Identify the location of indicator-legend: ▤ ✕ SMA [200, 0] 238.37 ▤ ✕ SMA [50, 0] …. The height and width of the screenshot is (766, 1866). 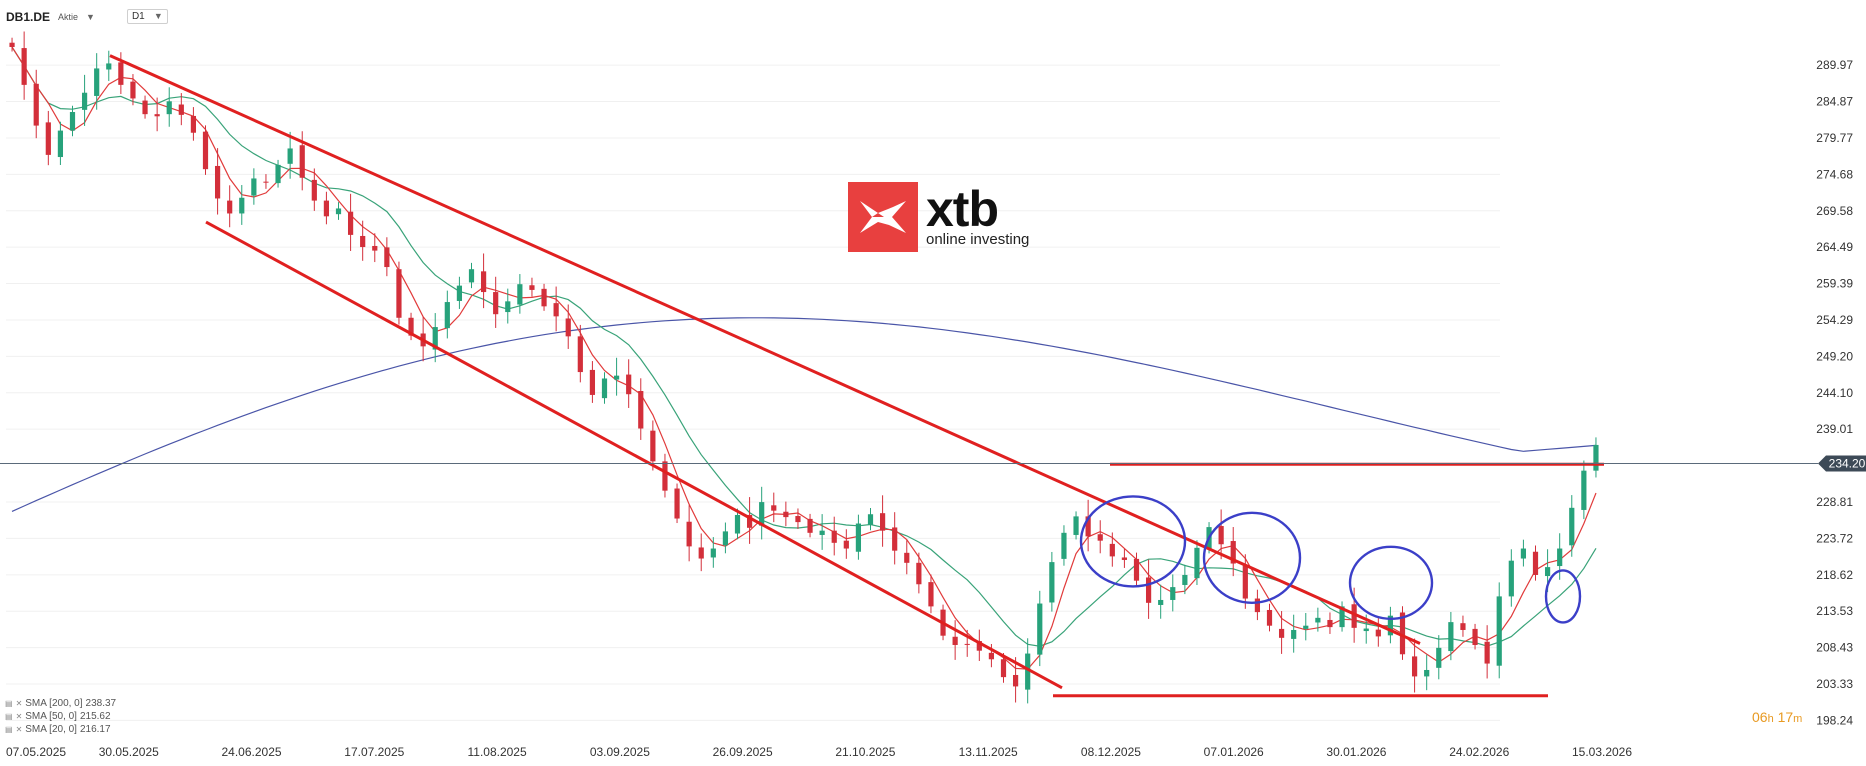
(60, 716).